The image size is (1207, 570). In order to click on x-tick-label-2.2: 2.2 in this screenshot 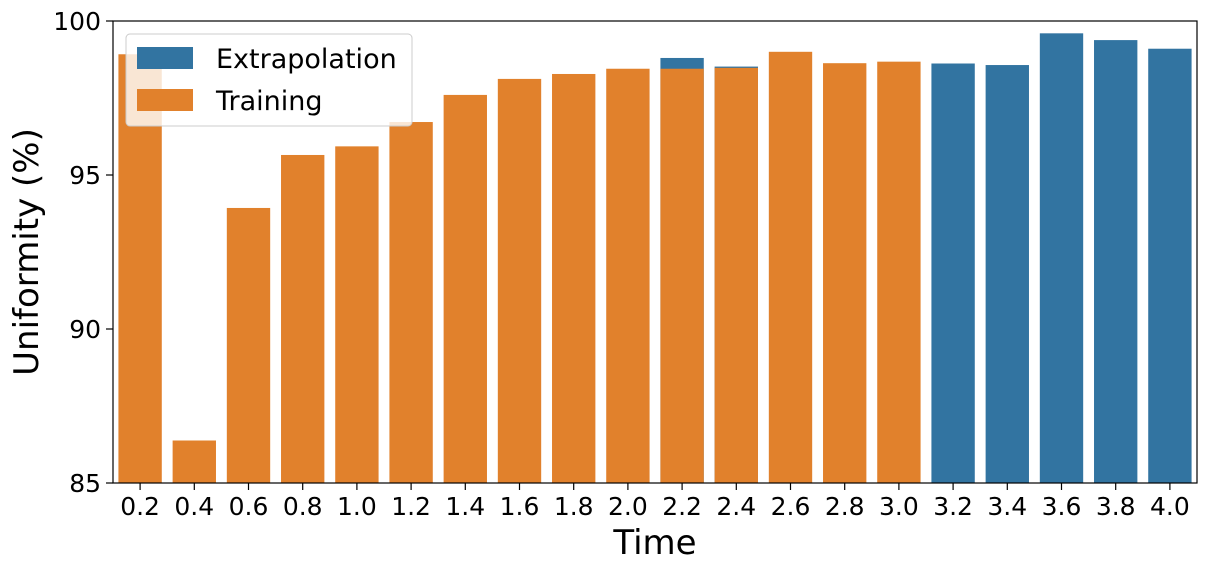, I will do `click(682, 506)`.